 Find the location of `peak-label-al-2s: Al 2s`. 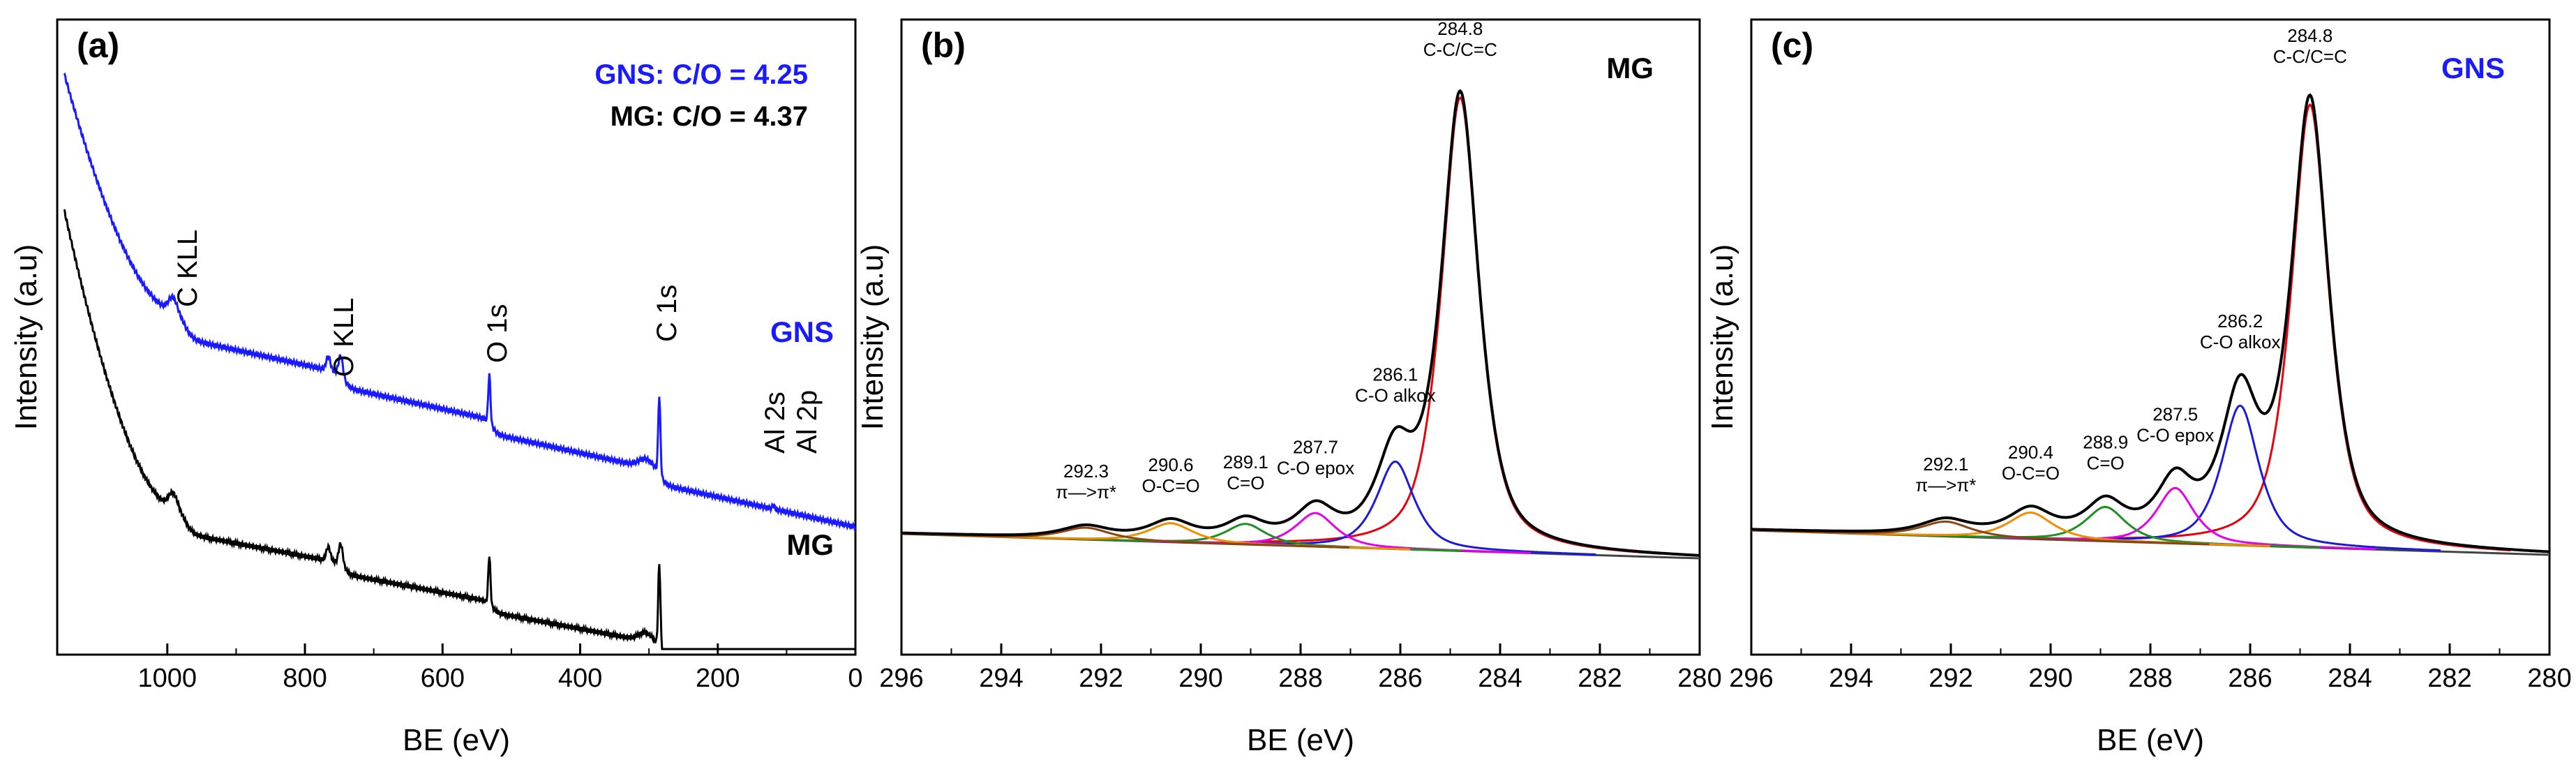

peak-label-al-2s: Al 2s is located at coordinates (775, 423).